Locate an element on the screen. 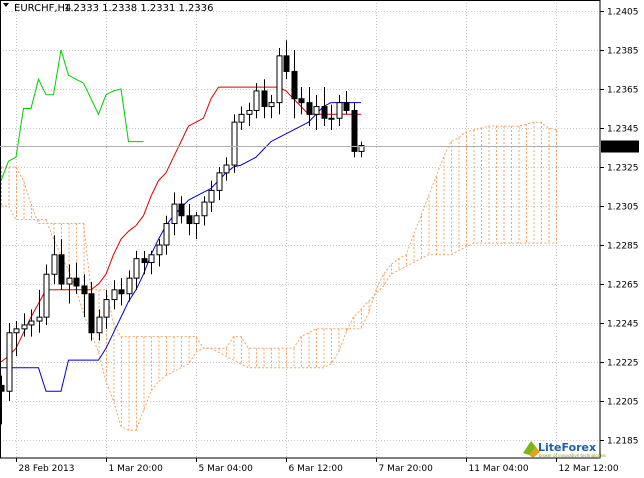  y-tick-label: 1.2225 is located at coordinates (623, 364).